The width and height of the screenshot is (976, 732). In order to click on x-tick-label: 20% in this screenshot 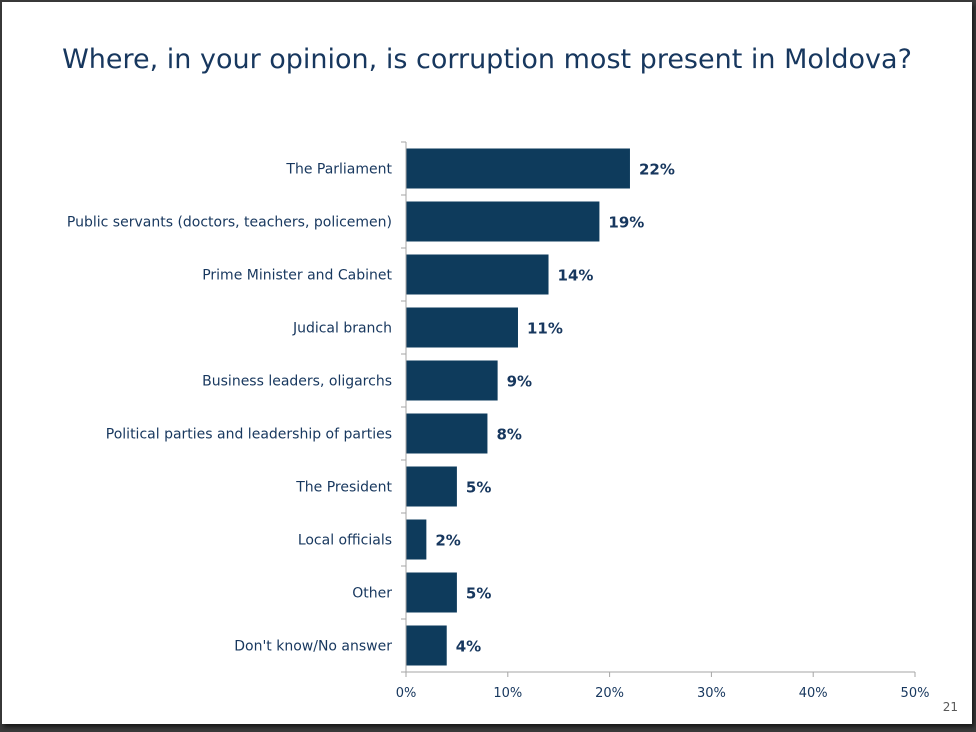, I will do `click(609, 693)`.